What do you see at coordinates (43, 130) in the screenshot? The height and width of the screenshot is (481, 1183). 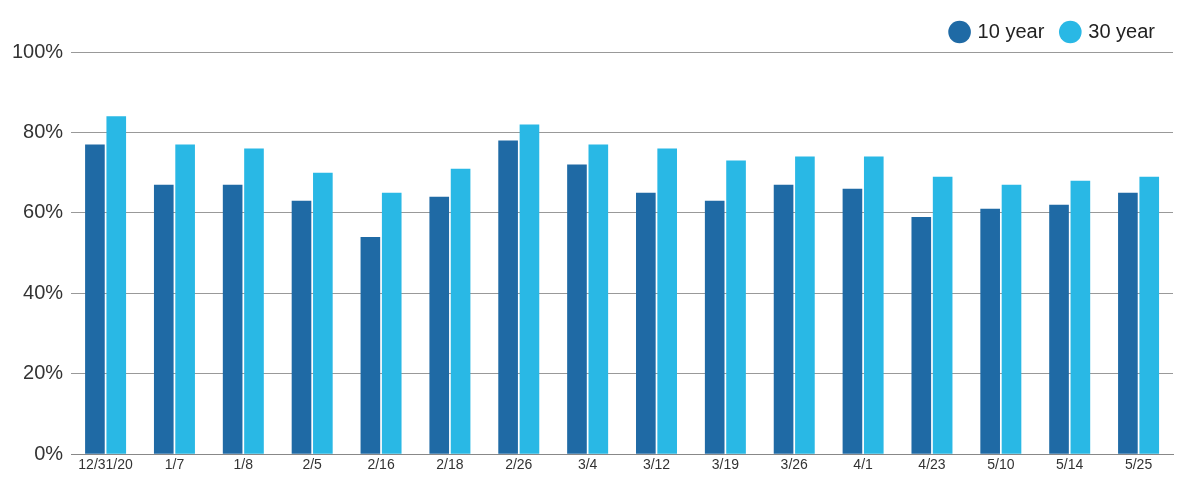 I see `y-tick-label: 80%` at bounding box center [43, 130].